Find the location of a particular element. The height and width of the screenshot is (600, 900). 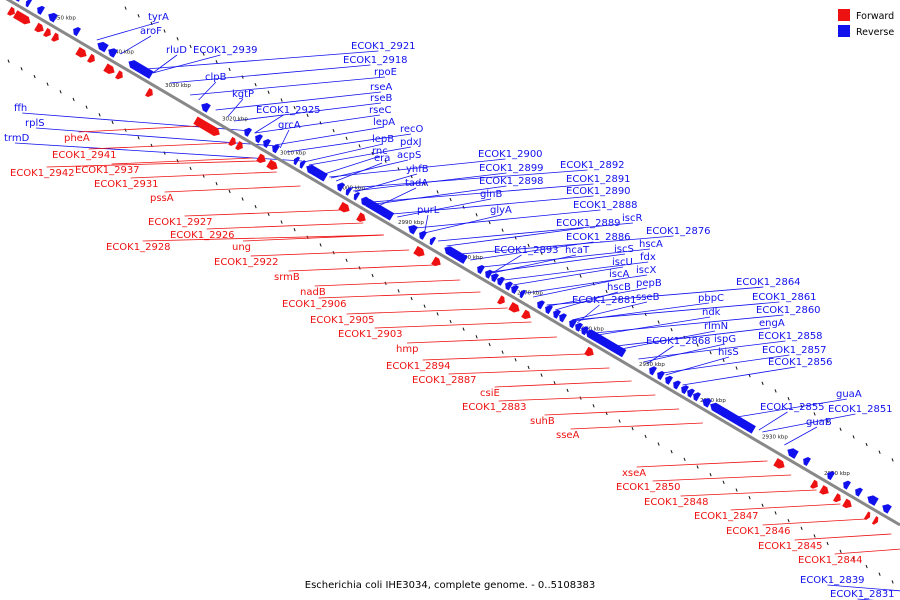

gene-label-suhb: suhB is located at coordinates (542, 421).